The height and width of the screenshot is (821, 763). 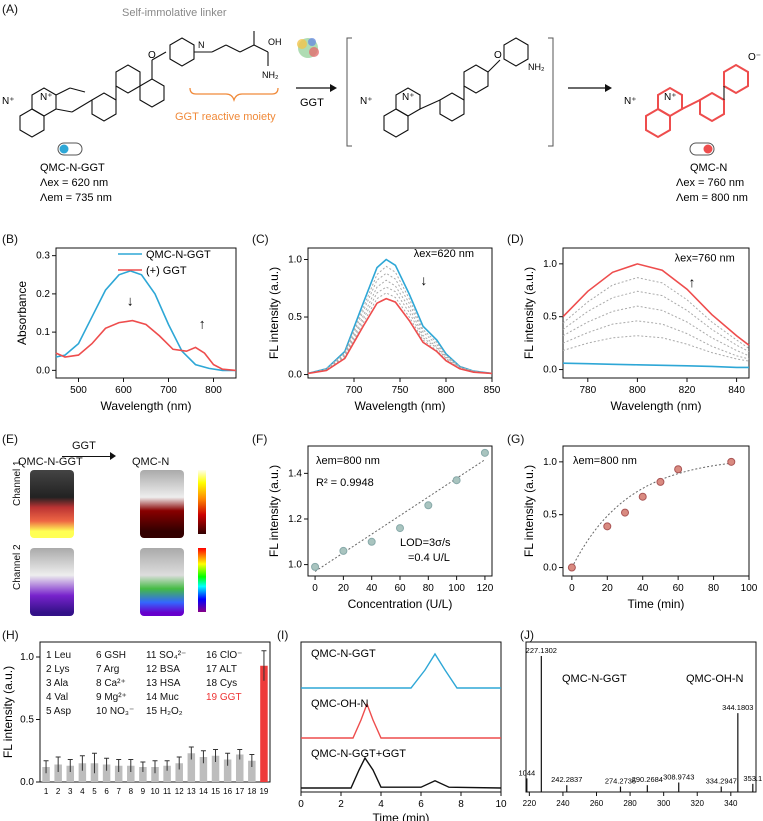 What do you see at coordinates (647, 779) in the screenshot?
I see `peak-label: 290.2684` at bounding box center [647, 779].